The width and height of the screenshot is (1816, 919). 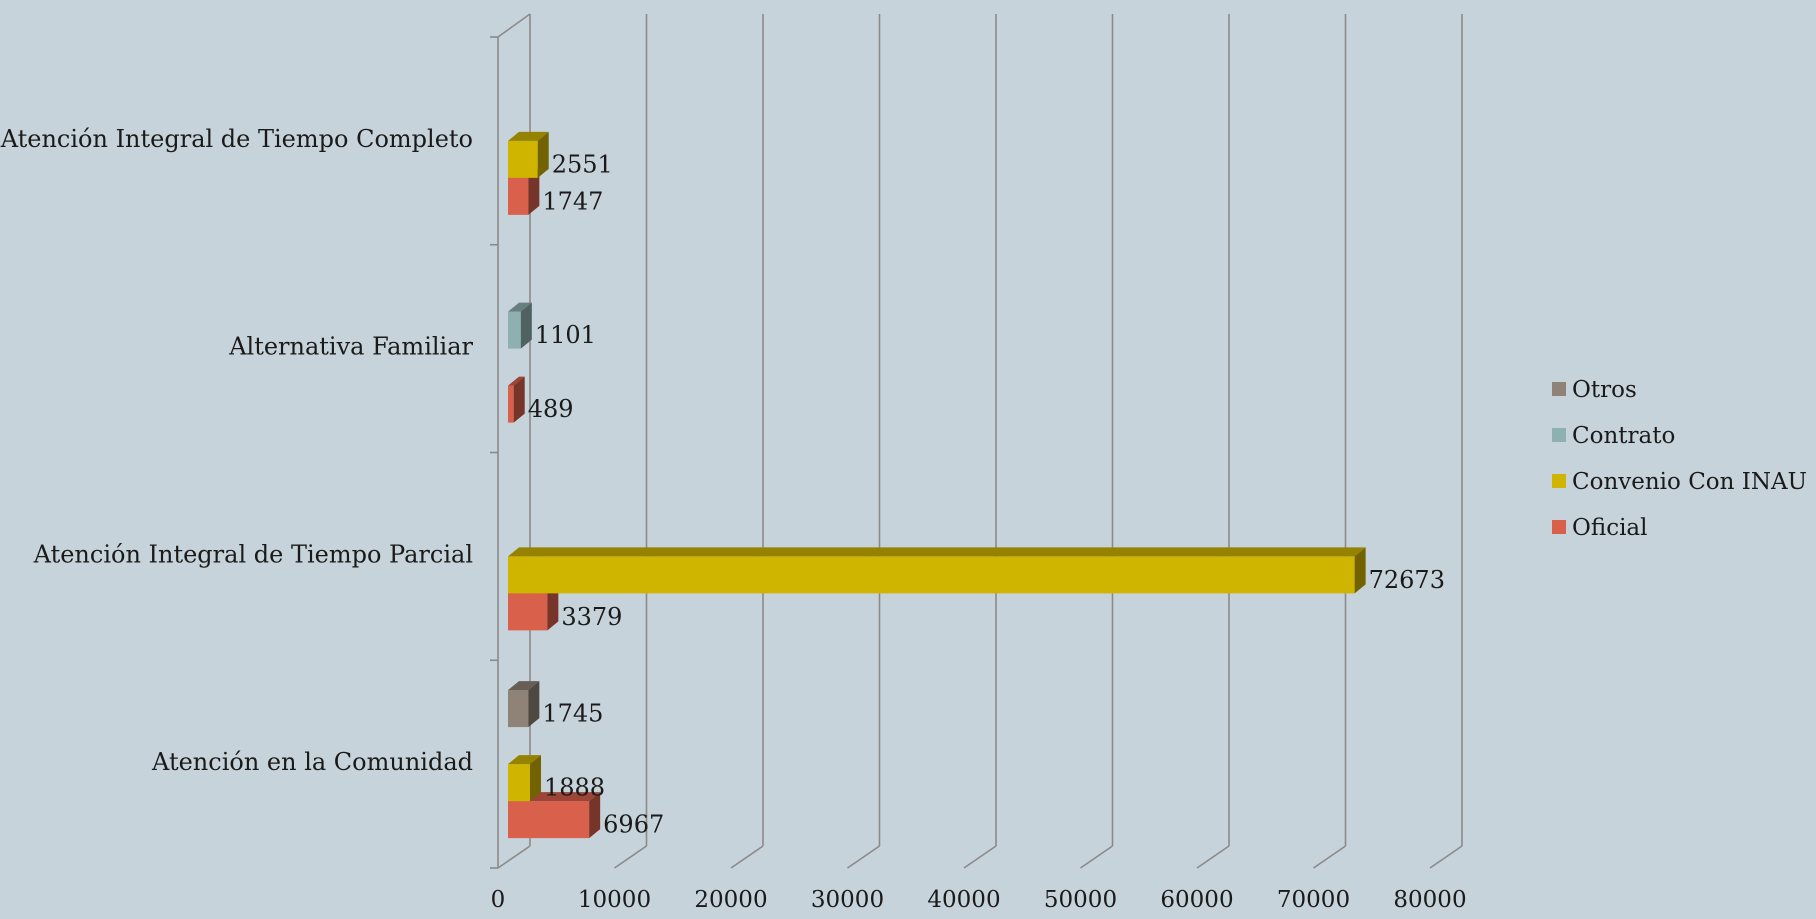 I want to click on category-label: Atención en la Comunidad, so click(x=312, y=762).